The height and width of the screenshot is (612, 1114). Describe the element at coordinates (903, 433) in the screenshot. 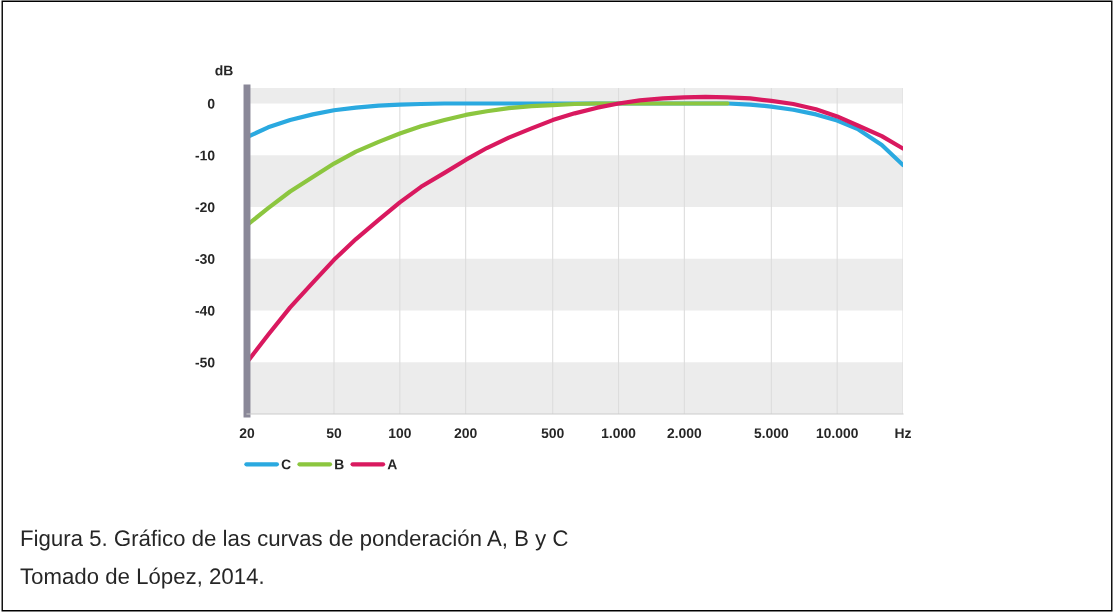

I see `x-tick-label: Hz` at that location.